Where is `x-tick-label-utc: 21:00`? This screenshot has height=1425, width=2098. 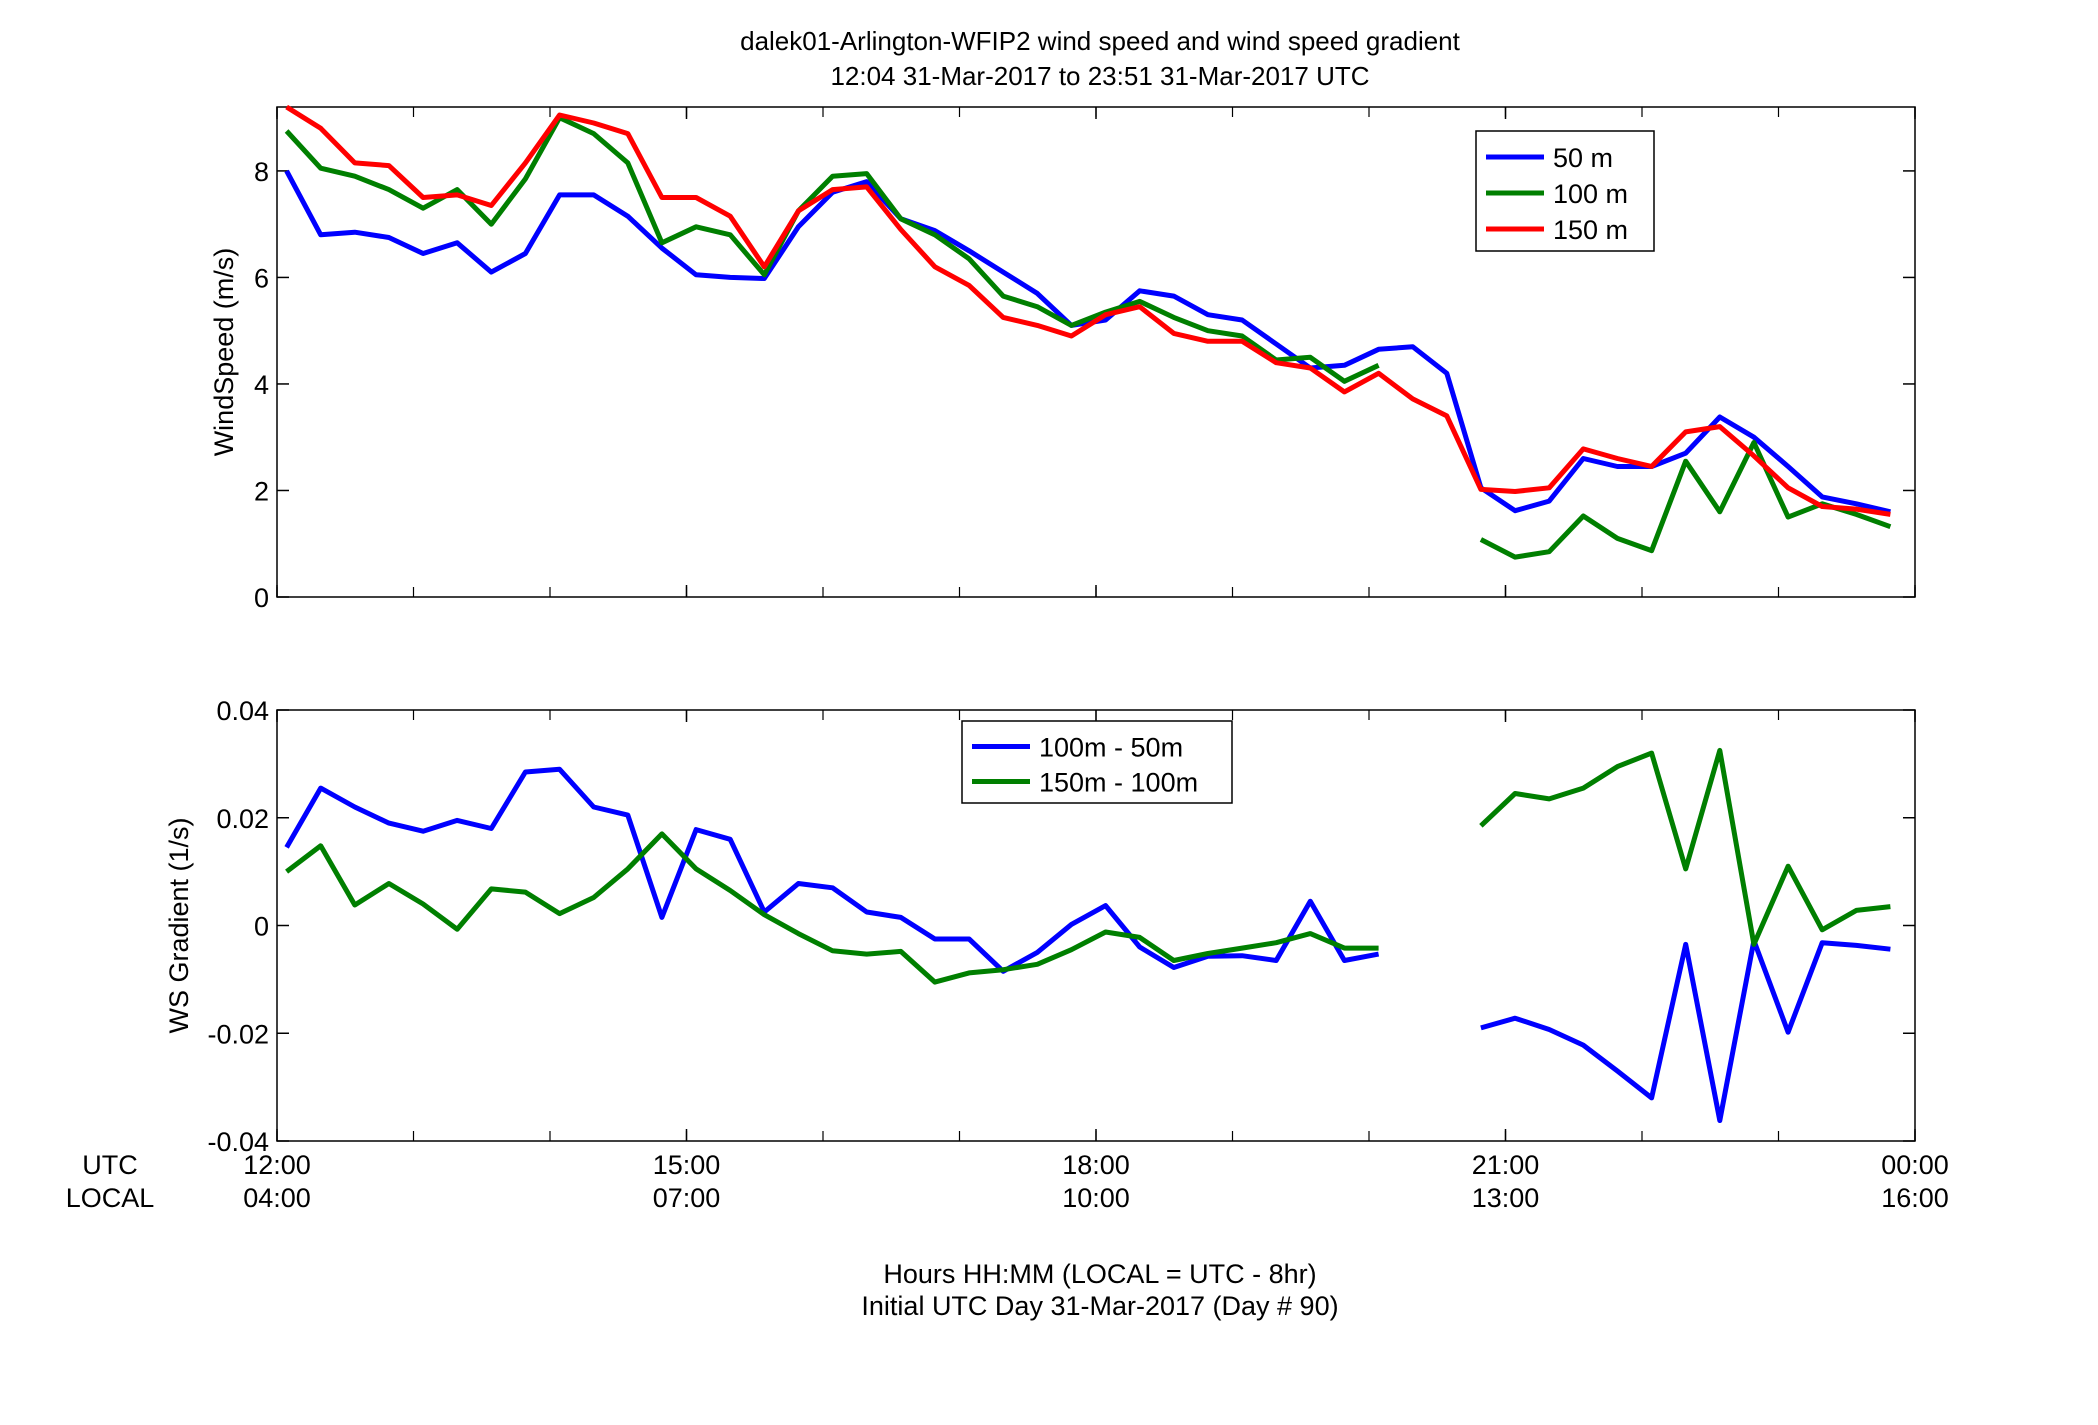 x-tick-label-utc: 21:00 is located at coordinates (1506, 1165).